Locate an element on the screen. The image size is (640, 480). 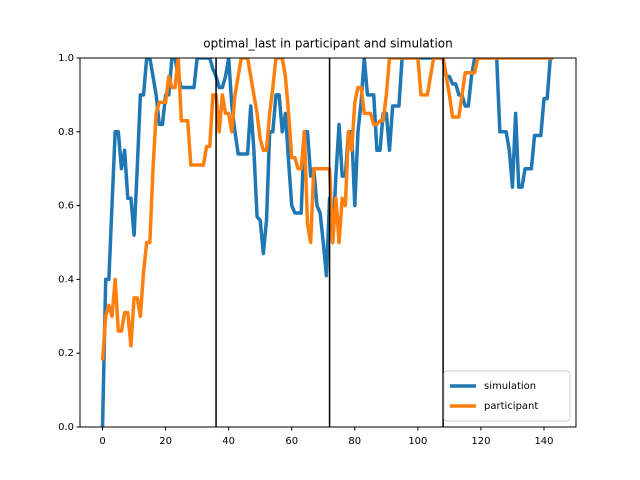
x-tick-label: 120 is located at coordinates (480, 441).